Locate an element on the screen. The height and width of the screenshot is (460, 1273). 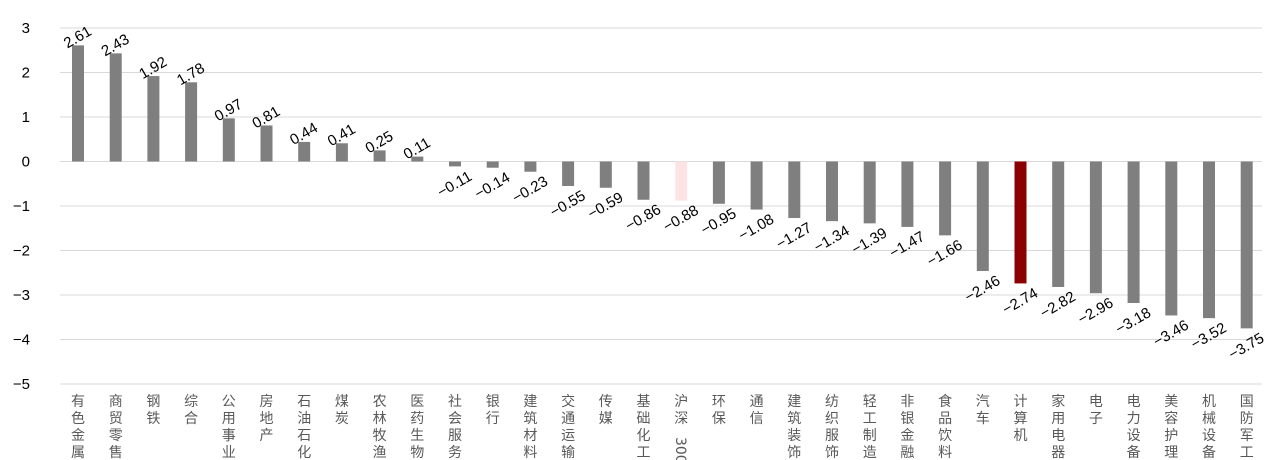
y-tick-label: 0 is located at coordinates (26, 162).